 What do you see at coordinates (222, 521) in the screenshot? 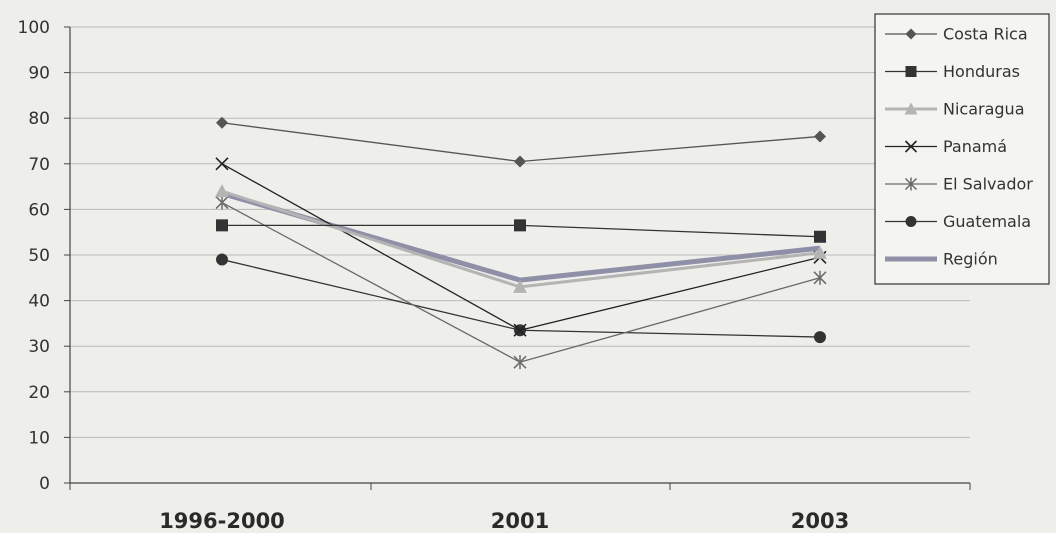
I see `x-tick-label: 1996-2000` at bounding box center [222, 521].